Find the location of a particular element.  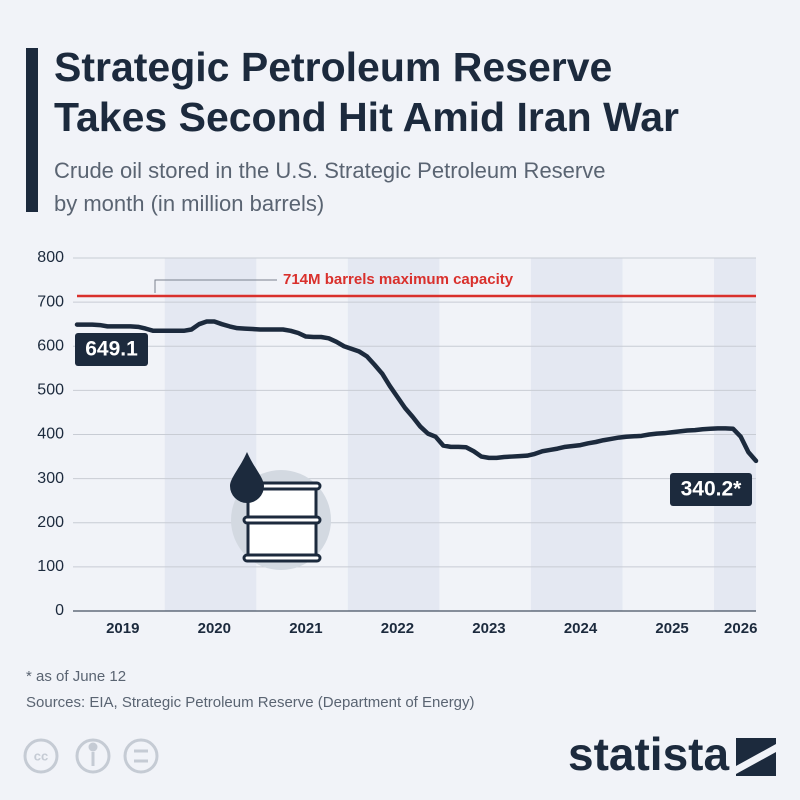

x-tick-label: 2020 is located at coordinates (214, 628).